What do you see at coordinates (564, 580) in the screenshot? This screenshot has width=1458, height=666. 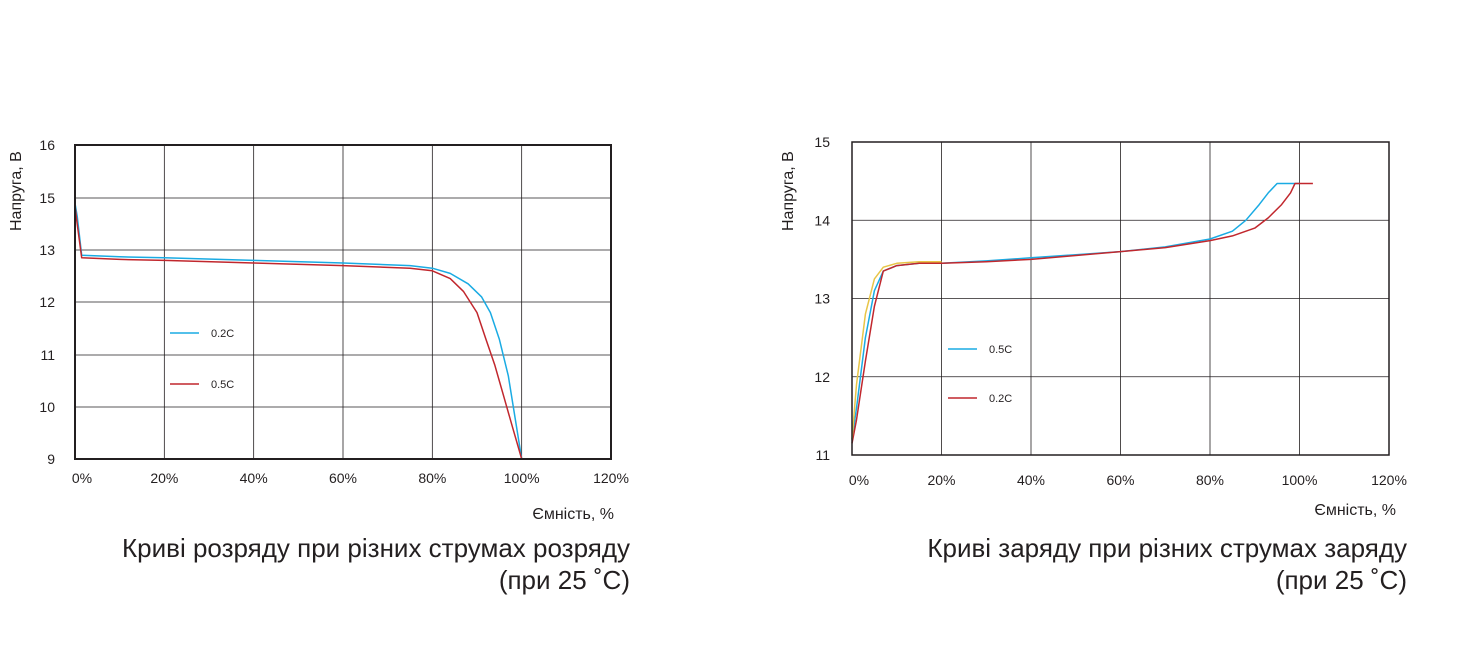 I see `discharge-caption-line2: (при 25 ˚С)` at bounding box center [564, 580].